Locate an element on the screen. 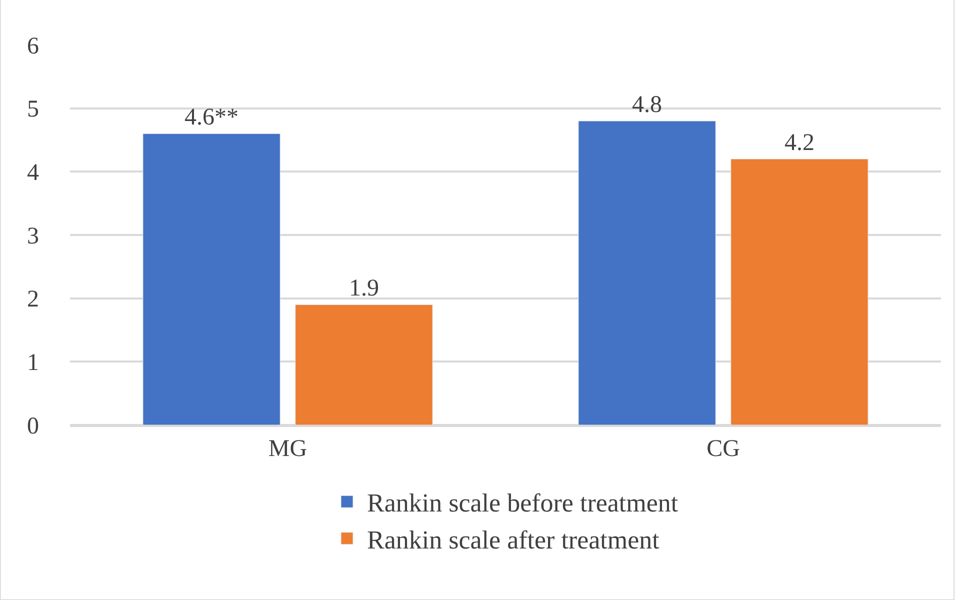 This screenshot has height=600, width=956. y-tick-label: 5 is located at coordinates (33, 109).